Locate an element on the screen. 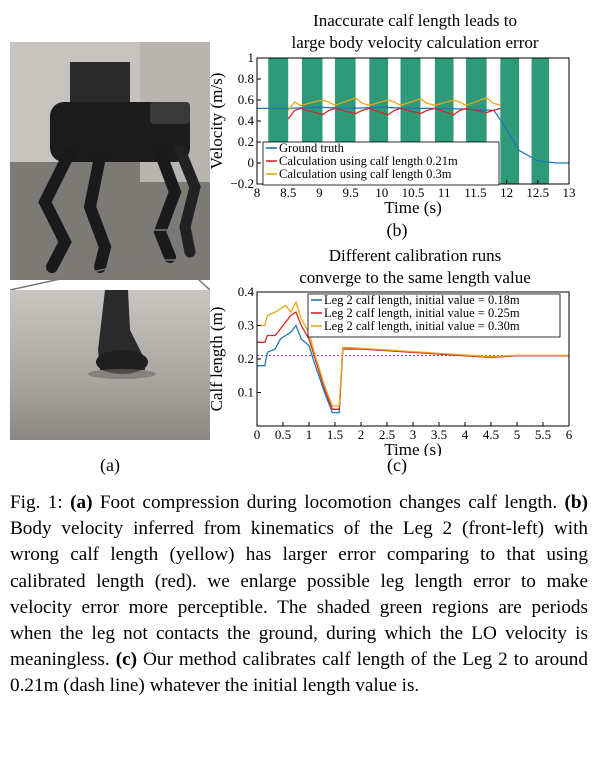  legend-label-2: Leg 2 calf length, initial value = 0.30m is located at coordinates (422, 326).